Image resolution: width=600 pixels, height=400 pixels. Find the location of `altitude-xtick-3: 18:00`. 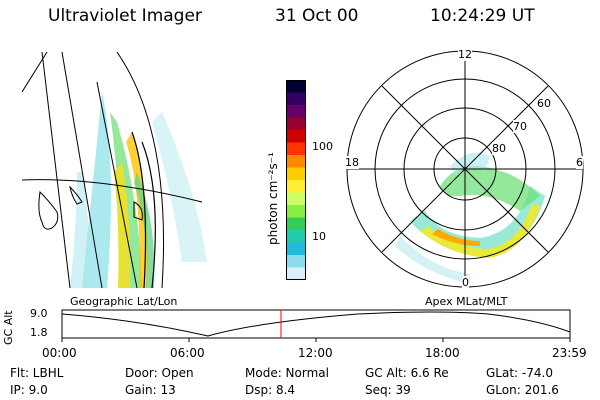

altitude-xtick-3: 18:00 is located at coordinates (442, 353).